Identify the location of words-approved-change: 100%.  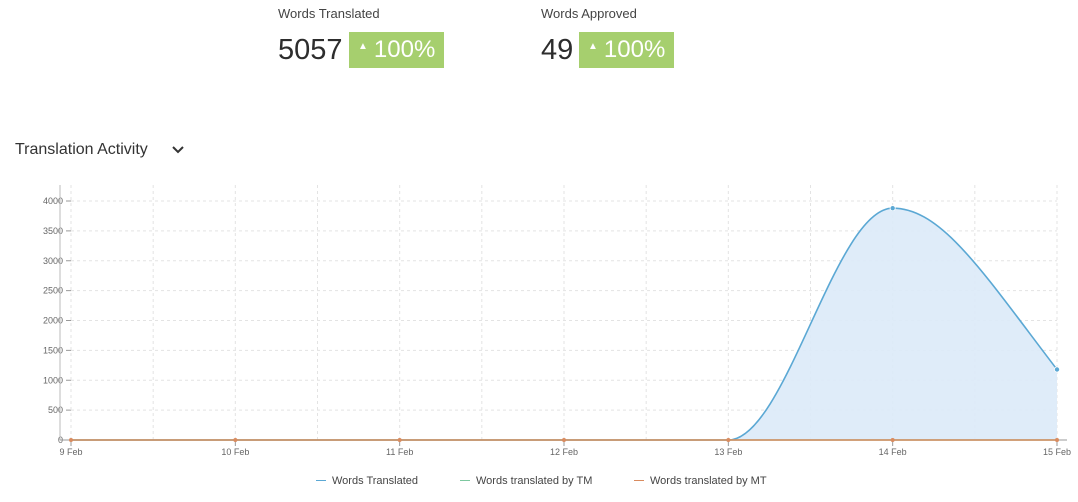
(634, 49).